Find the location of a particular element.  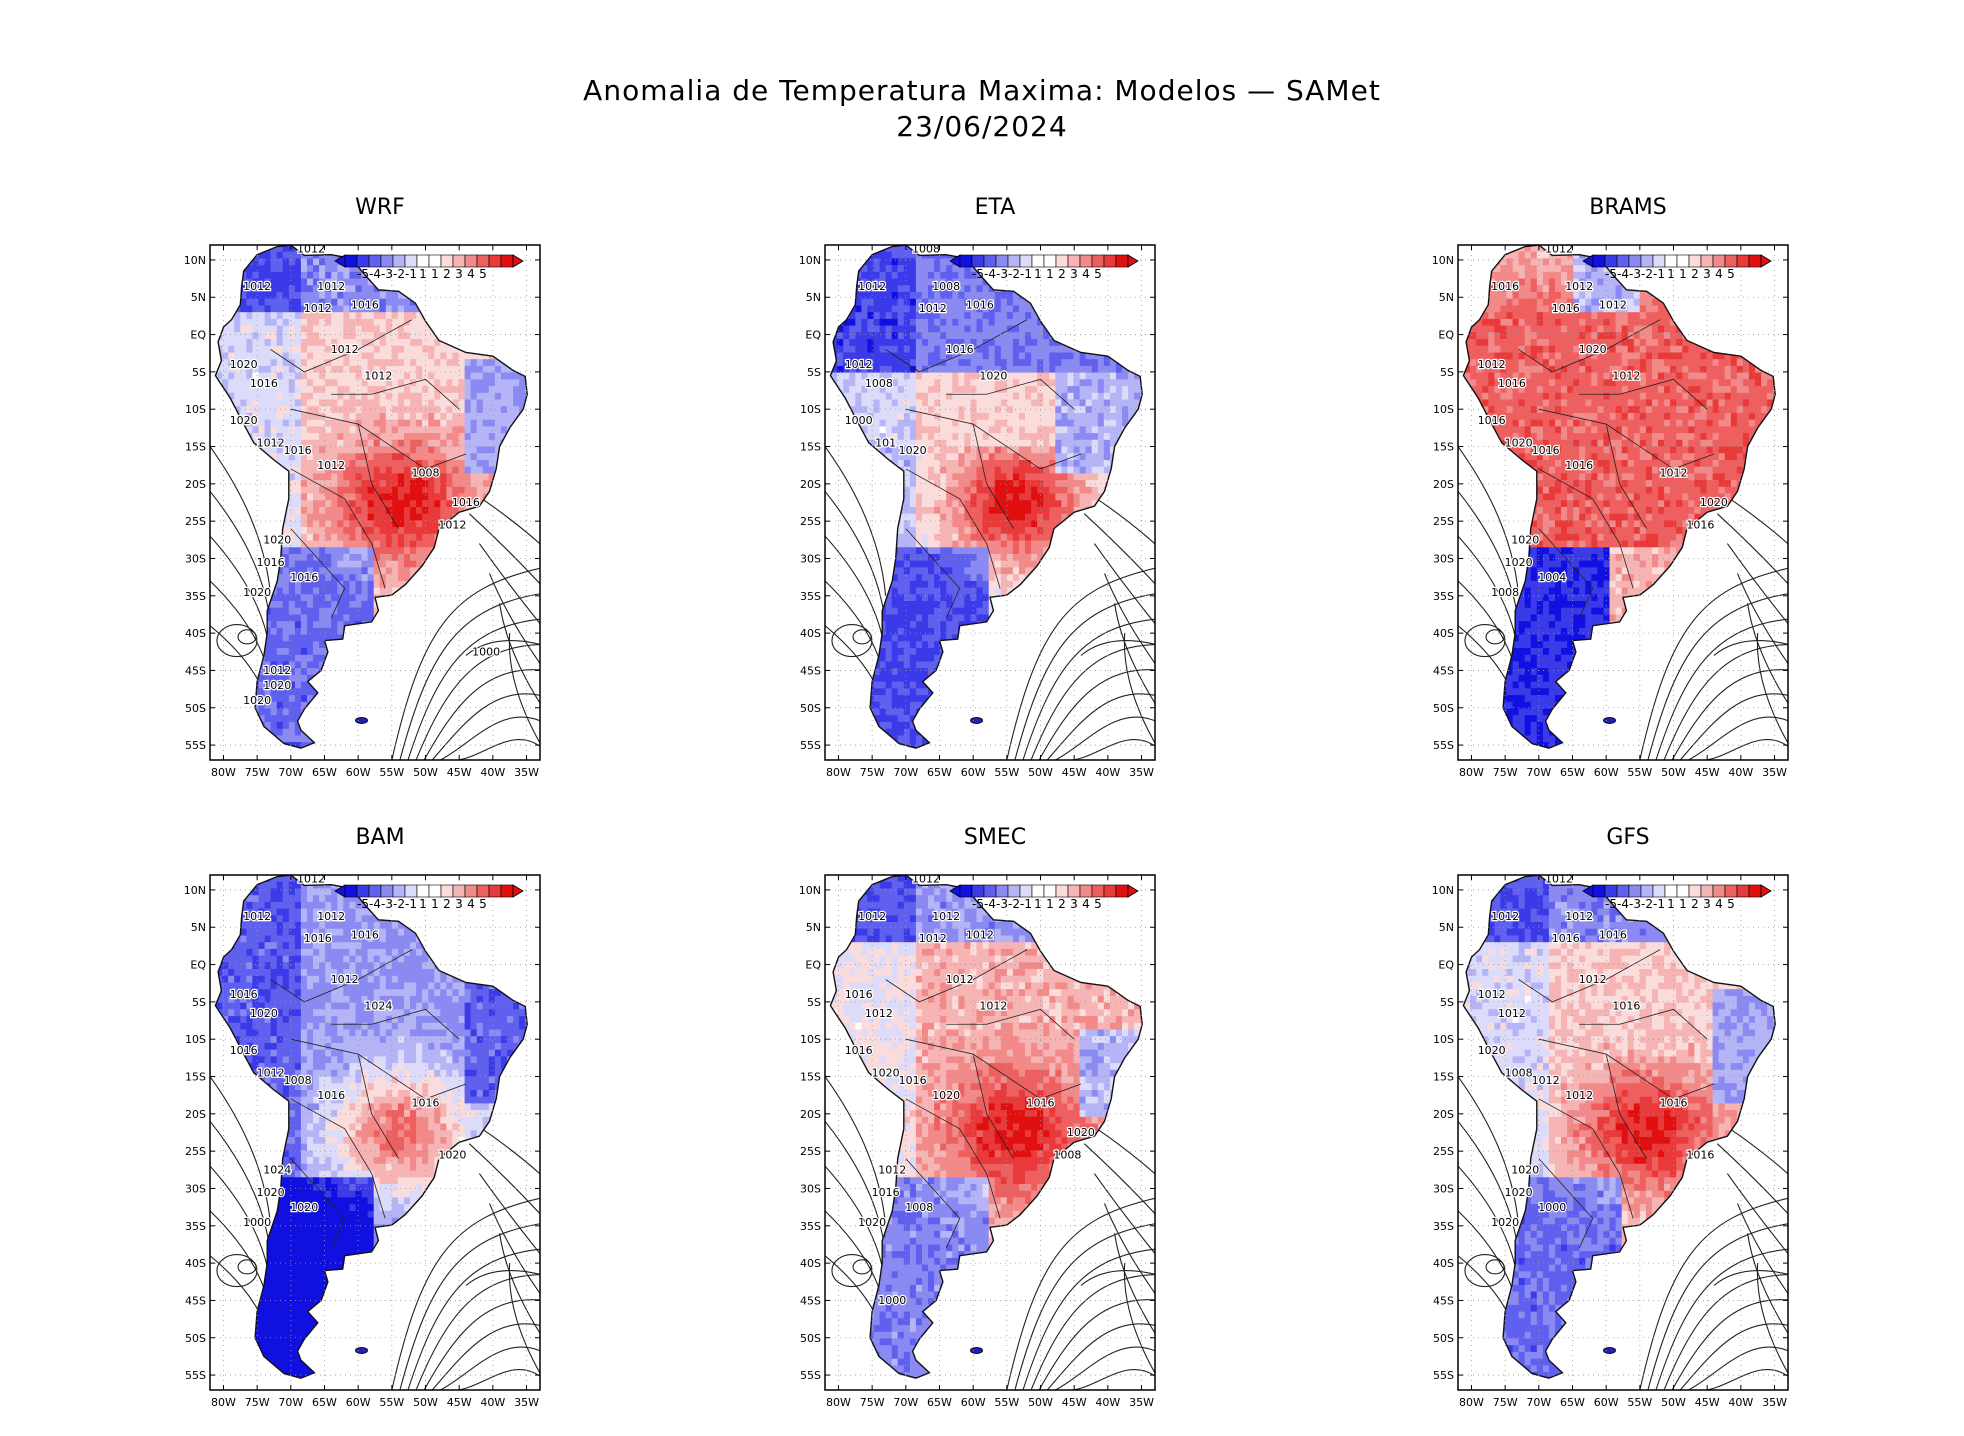

falklands is located at coordinates (362, 720).